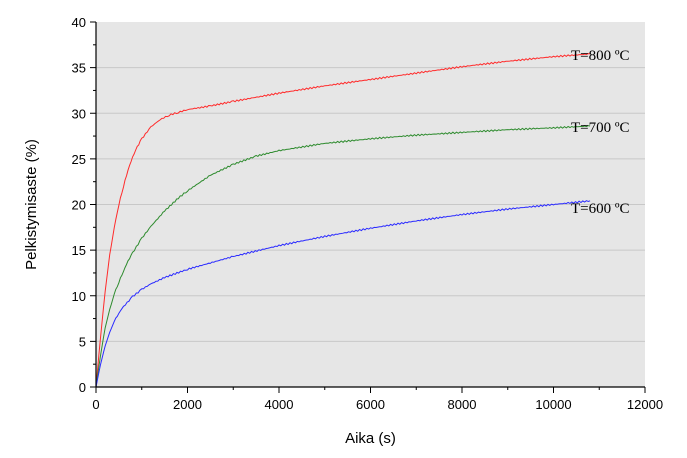 This screenshot has width=687, height=458. Describe the element at coordinates (82, 341) in the screenshot. I see `y-tick-label: 5` at that location.